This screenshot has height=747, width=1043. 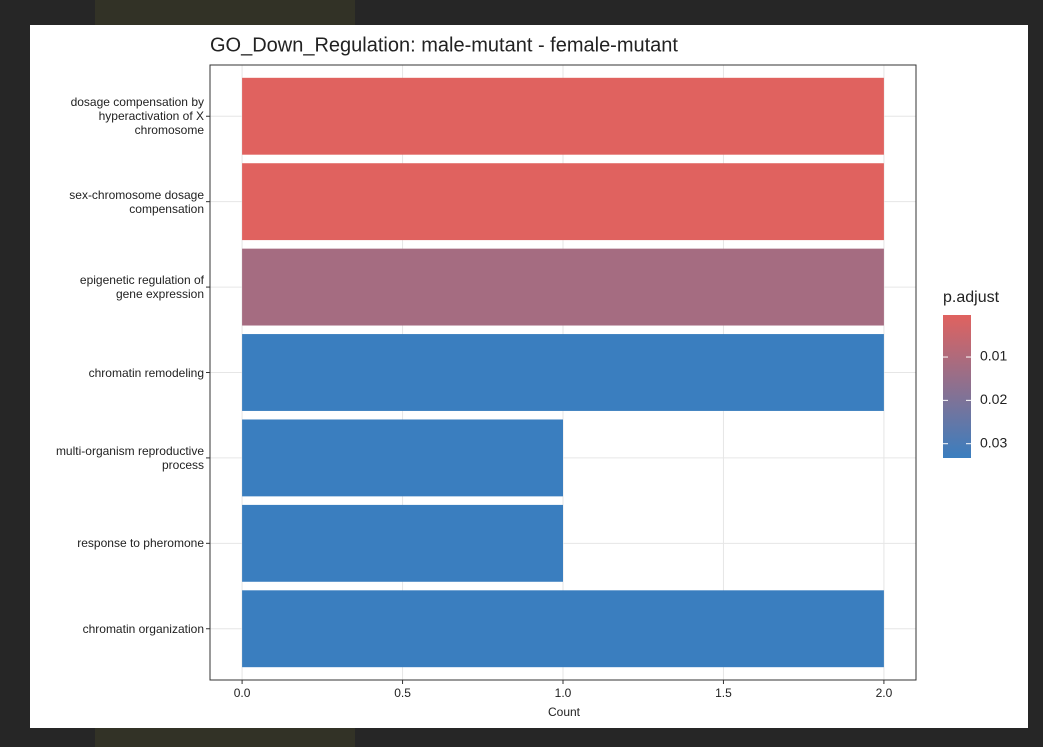 What do you see at coordinates (141, 287) in the screenshot?
I see `y-tick-label: epigenetic regulation of gene expression` at bounding box center [141, 287].